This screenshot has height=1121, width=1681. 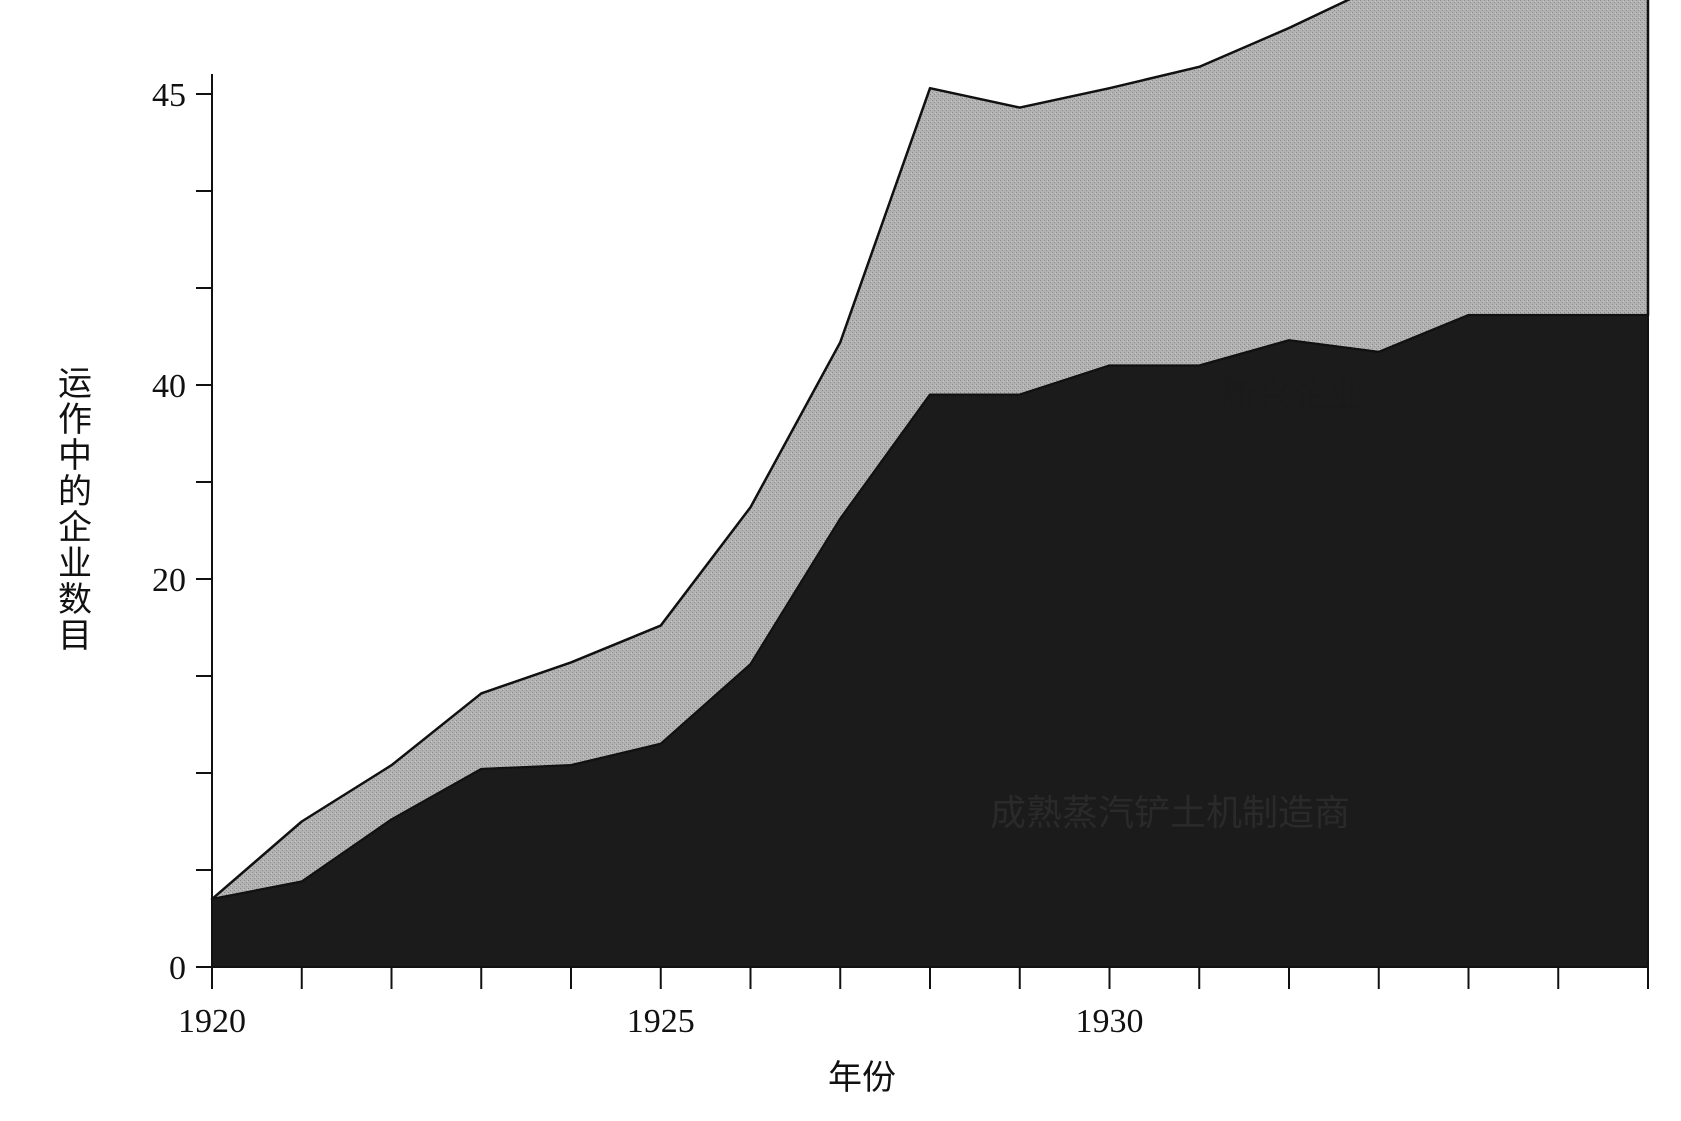 What do you see at coordinates (75, 528) in the screenshot?
I see `y-axis-title-char: 企` at bounding box center [75, 528].